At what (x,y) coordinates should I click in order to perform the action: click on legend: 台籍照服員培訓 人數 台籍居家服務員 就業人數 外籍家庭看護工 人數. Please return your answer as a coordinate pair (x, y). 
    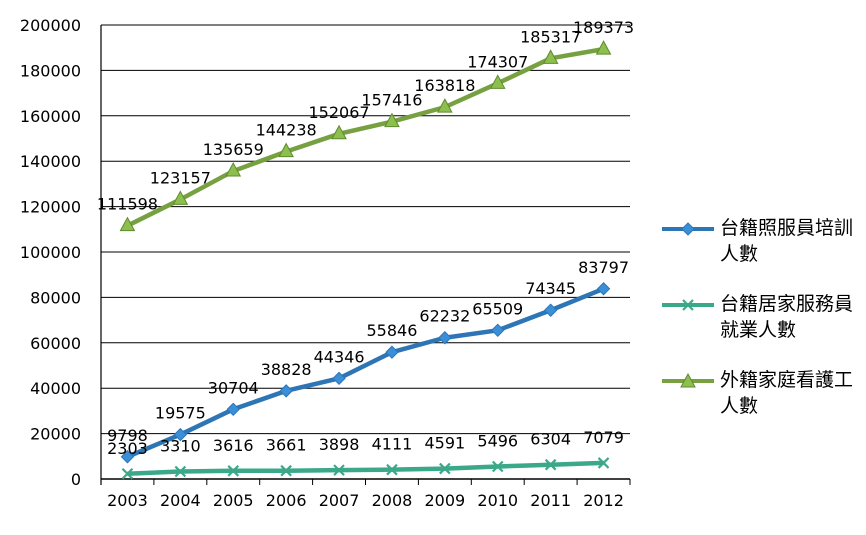
    Looking at the image, I should click on (760, 329).